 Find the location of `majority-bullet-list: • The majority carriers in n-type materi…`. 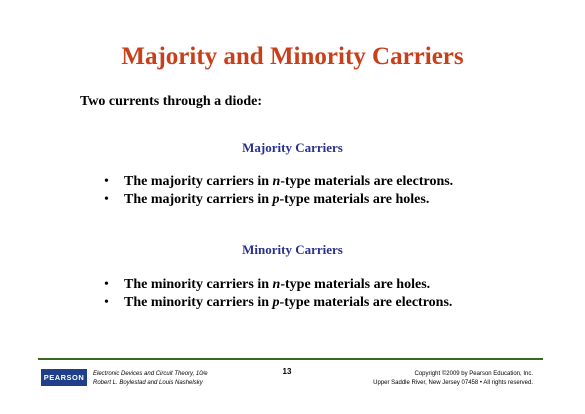

majority-bullet-list: • The majority carriers in n-type materi… is located at coordinates (278, 191).